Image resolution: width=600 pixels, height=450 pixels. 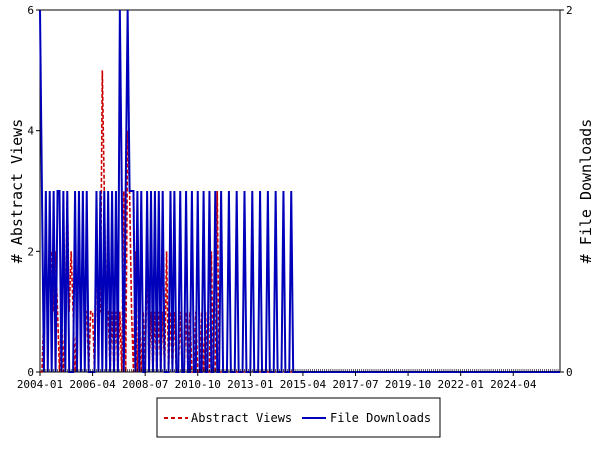 What do you see at coordinates (33, 191) in the screenshot?
I see `y-axis-ticks: 0 2 4 6` at bounding box center [33, 191].